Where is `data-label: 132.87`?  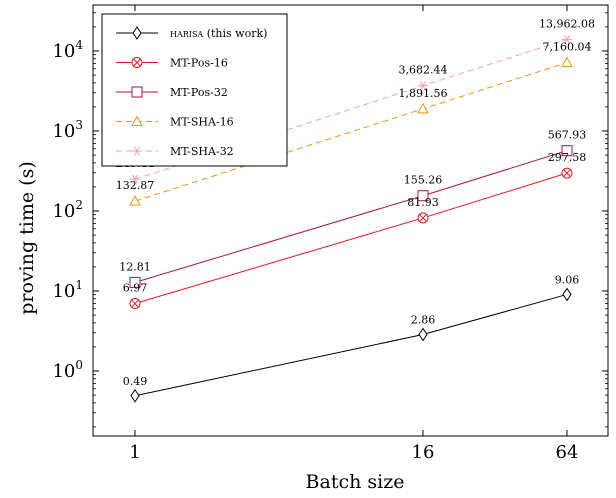 data-label: 132.87 is located at coordinates (135, 185).